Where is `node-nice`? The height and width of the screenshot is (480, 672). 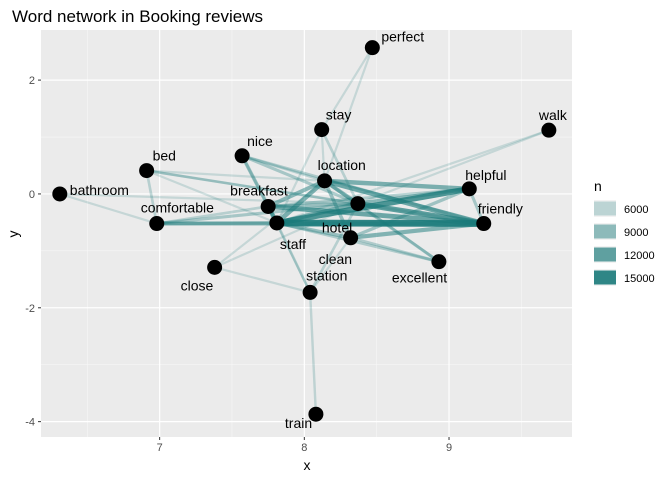 node-nice is located at coordinates (242, 156).